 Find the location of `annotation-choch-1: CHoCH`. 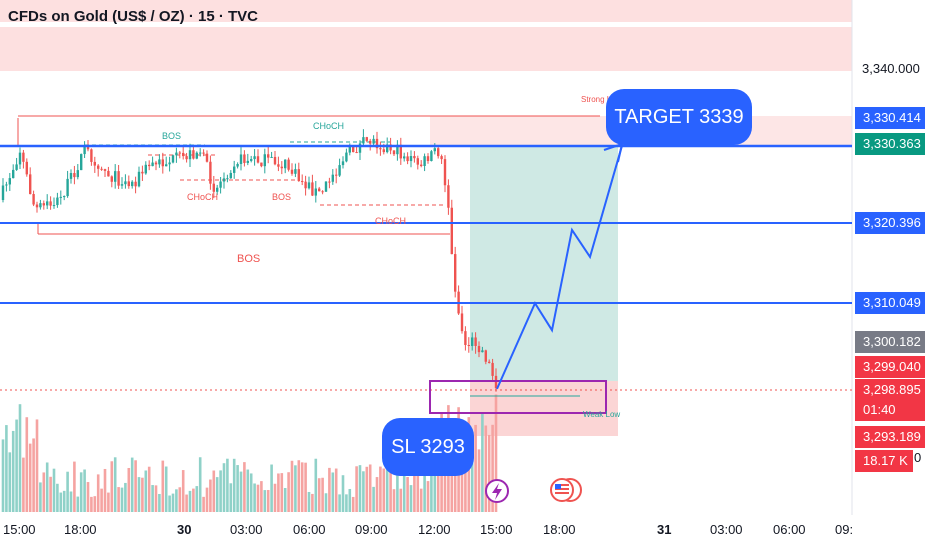

annotation-choch-1: CHoCH is located at coordinates (328, 126).